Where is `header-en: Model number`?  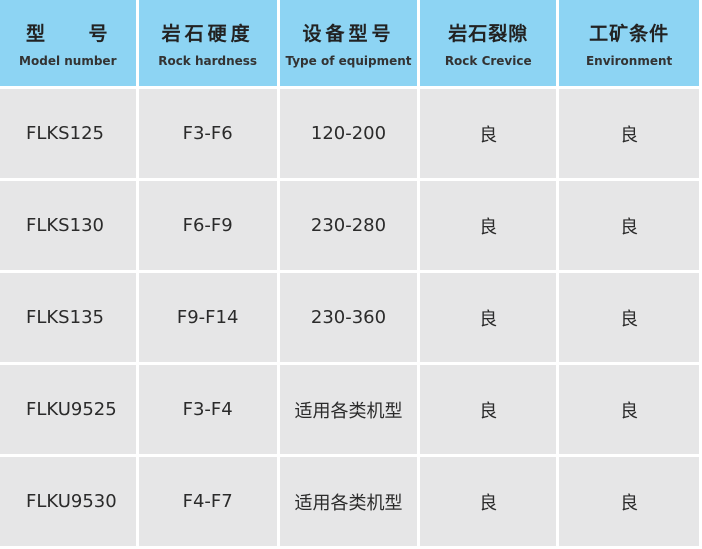 header-en: Model number is located at coordinates (68, 60).